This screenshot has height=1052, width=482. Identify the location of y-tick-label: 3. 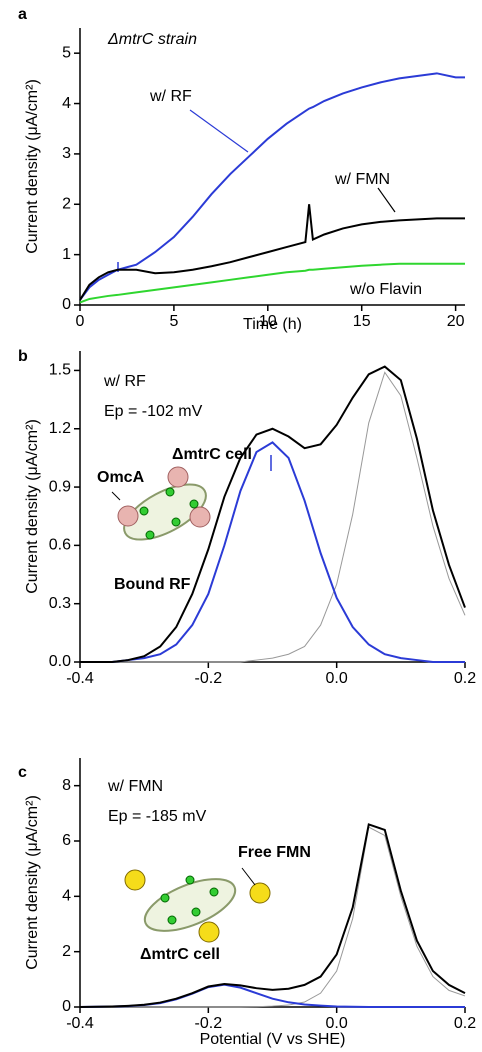
(66, 153).